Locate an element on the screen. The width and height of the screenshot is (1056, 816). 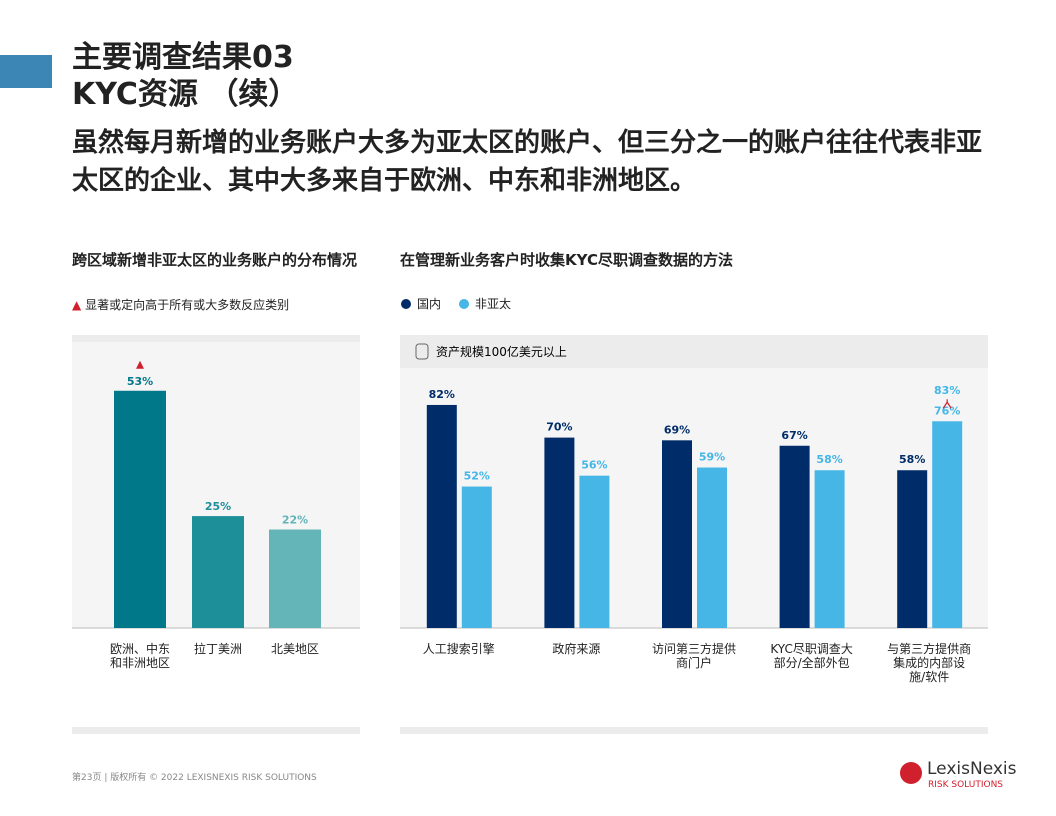
logo: LexisNexis is located at coordinates (972, 769).